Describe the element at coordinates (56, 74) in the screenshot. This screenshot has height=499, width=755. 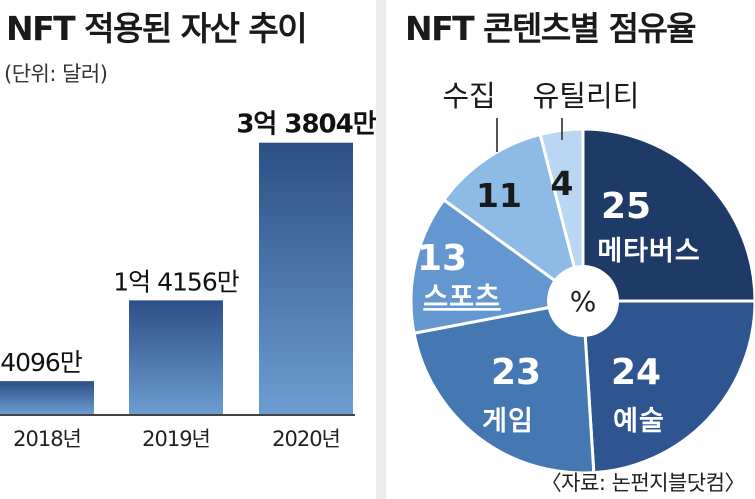
I see `unit-label: (단위: 달러)` at that location.